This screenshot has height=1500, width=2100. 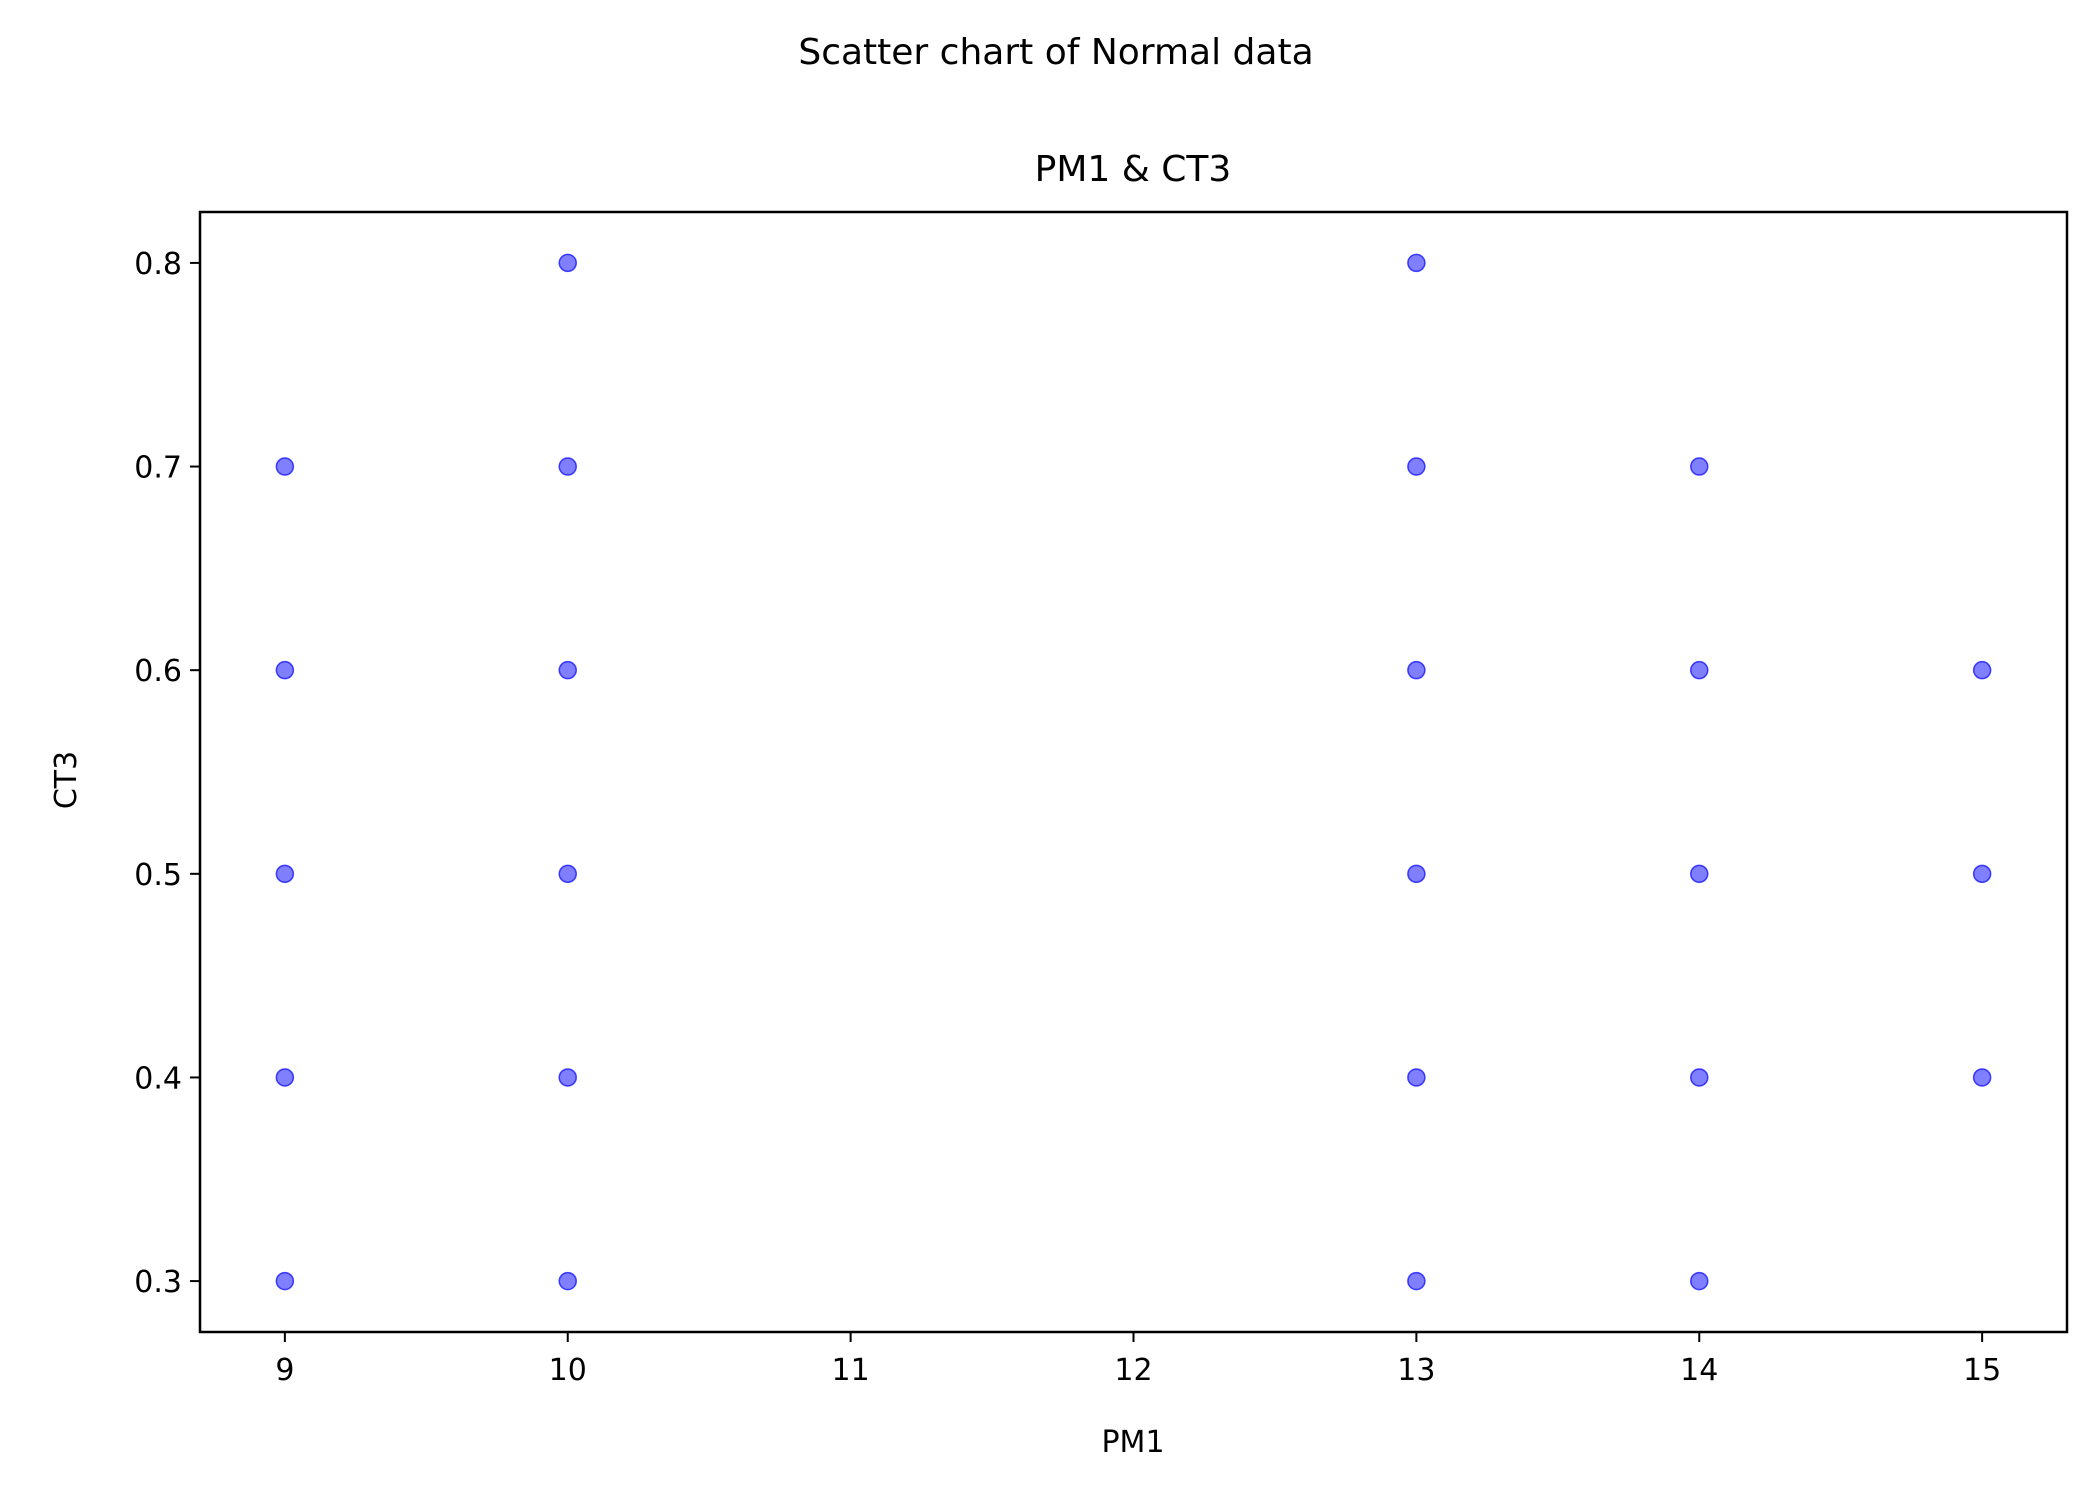 I want to click on y-axis-label: CT3, so click(x=66, y=780).